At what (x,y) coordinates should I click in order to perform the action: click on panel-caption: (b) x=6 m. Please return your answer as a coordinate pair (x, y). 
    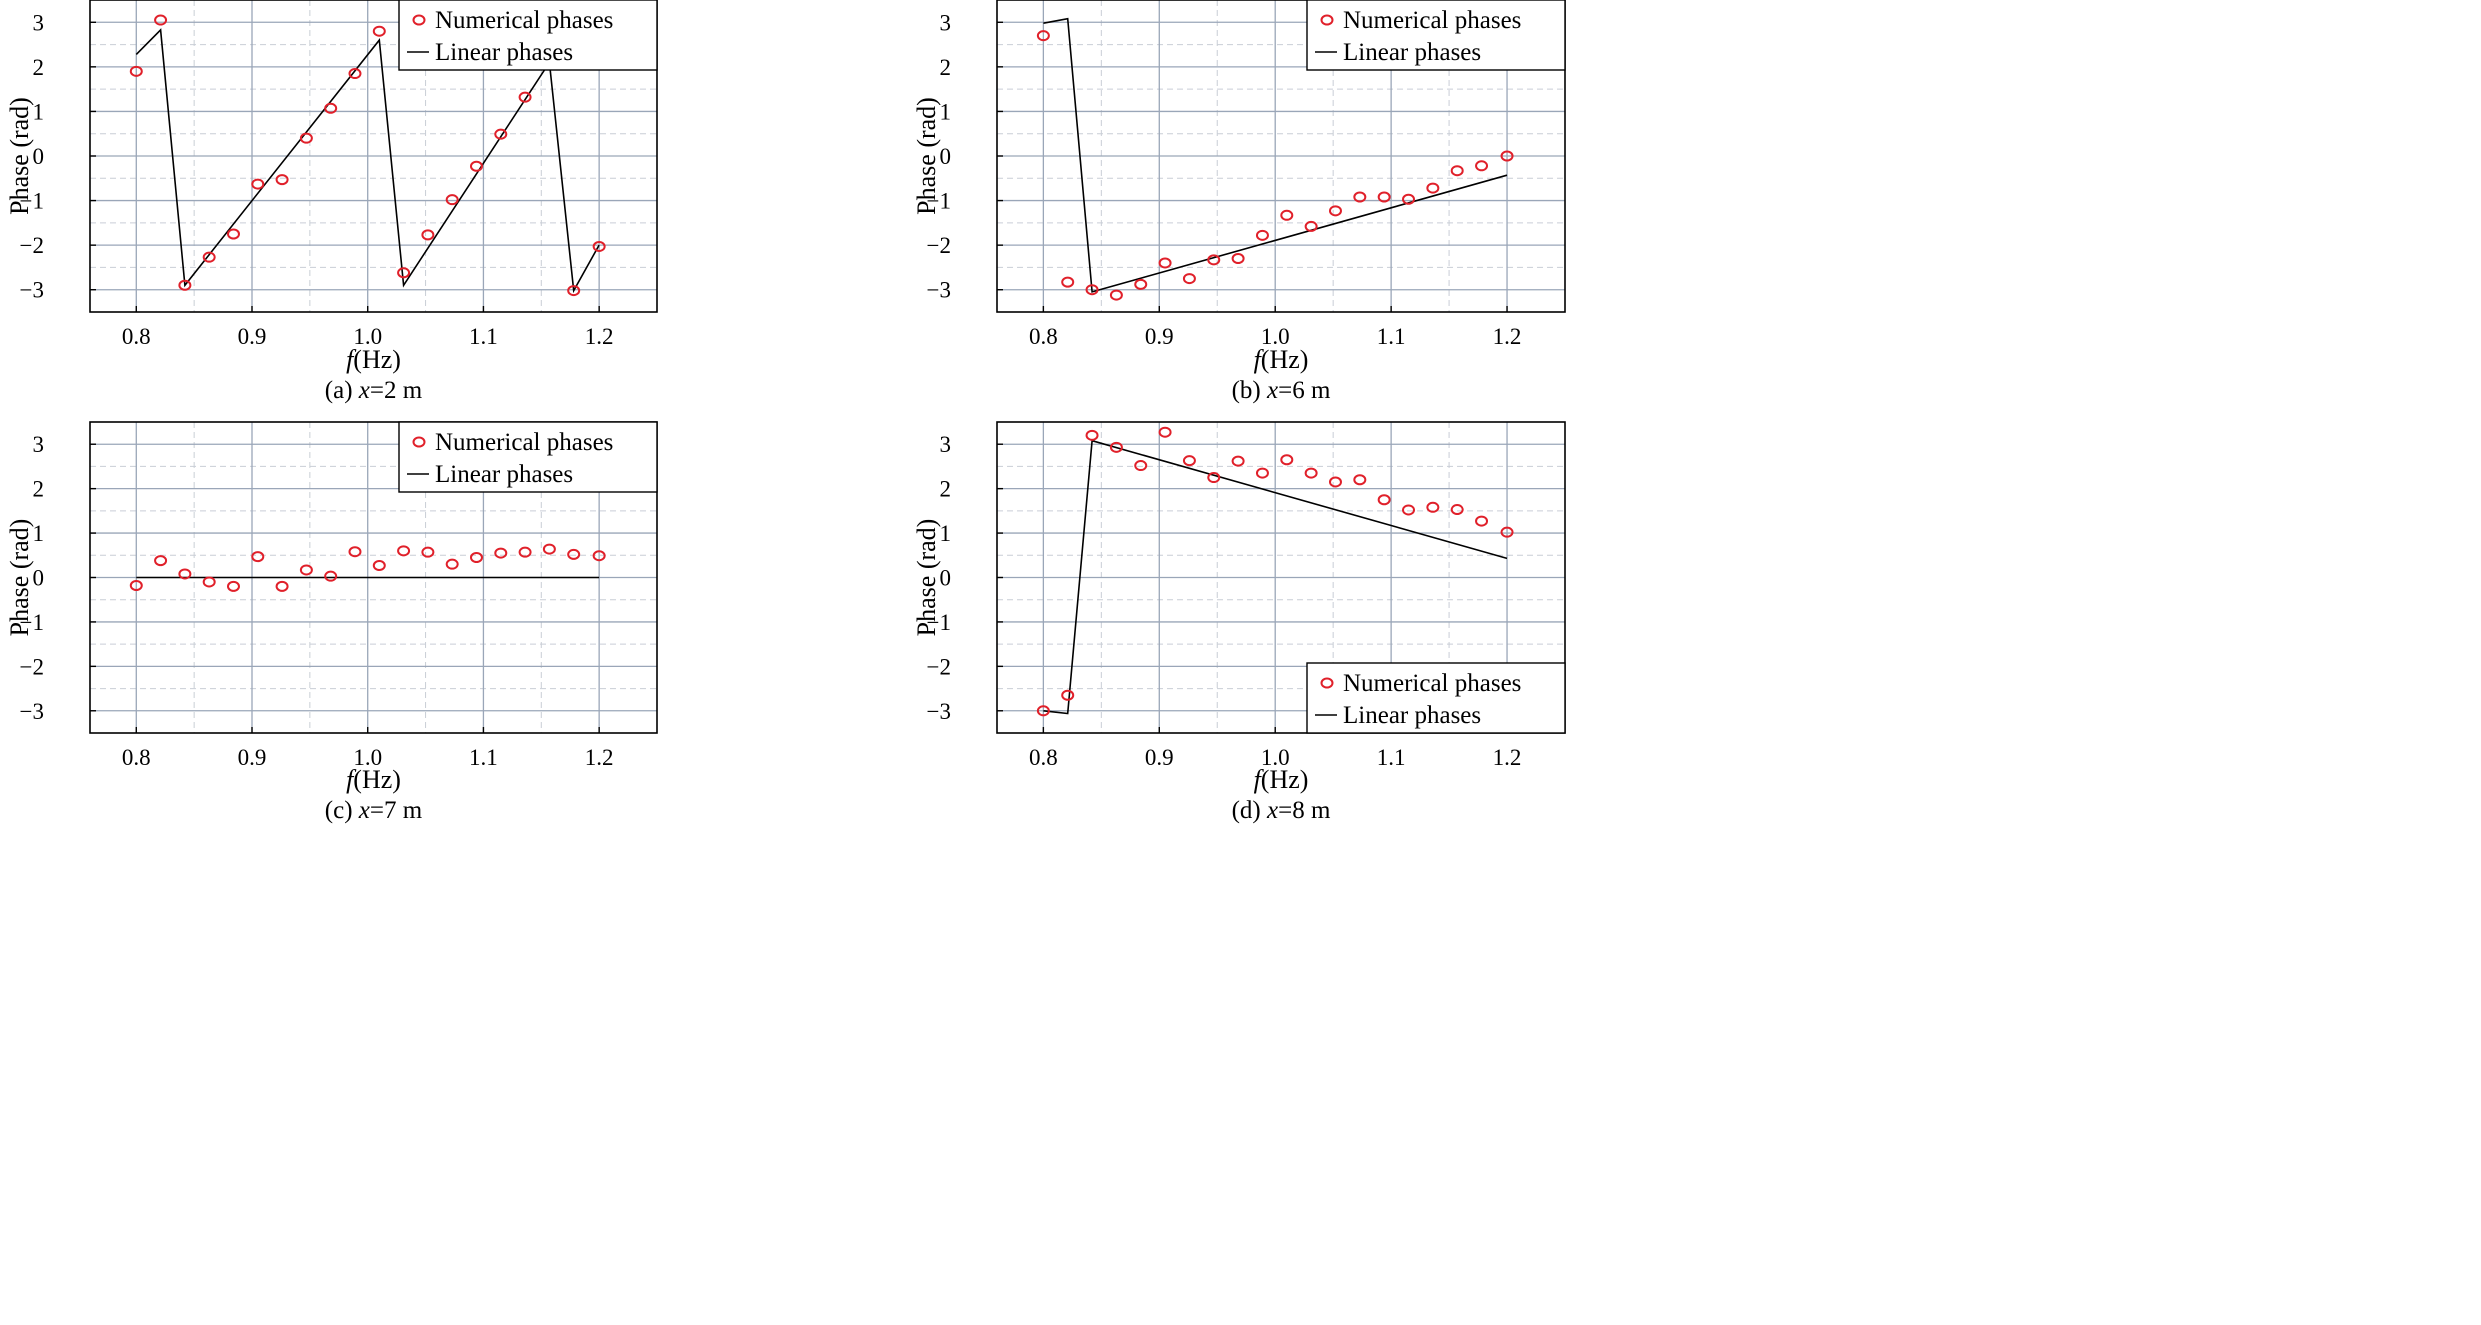
    Looking at the image, I should click on (1281, 390).